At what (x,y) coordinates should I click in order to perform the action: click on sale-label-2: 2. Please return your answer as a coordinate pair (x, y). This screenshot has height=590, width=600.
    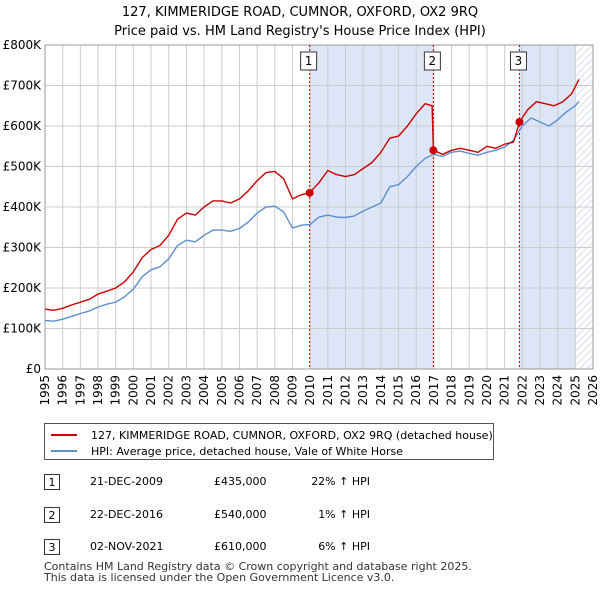
    Looking at the image, I should click on (433, 61).